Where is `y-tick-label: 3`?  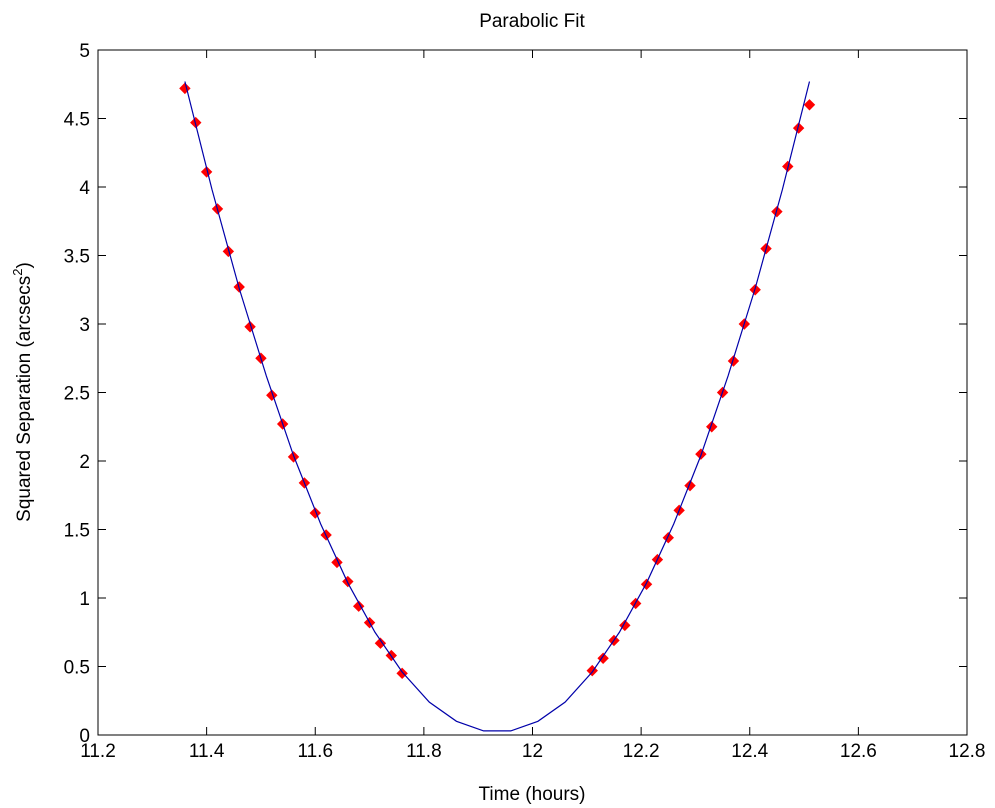 y-tick-label: 3 is located at coordinates (84, 325).